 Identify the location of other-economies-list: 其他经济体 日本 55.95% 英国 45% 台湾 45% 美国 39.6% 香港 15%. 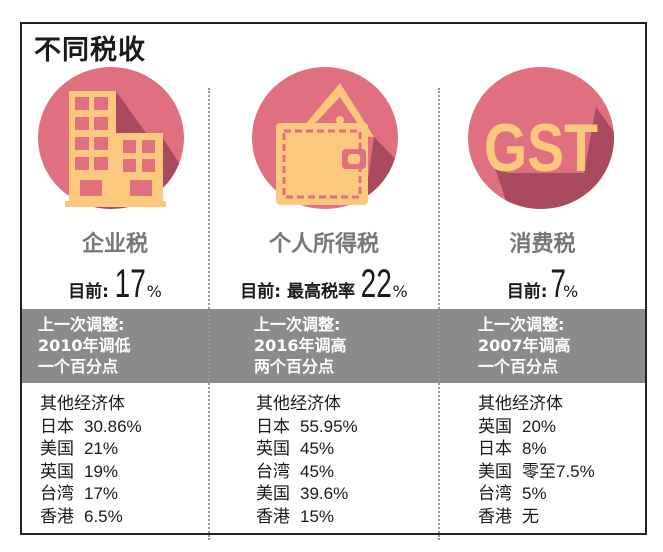
(307, 460).